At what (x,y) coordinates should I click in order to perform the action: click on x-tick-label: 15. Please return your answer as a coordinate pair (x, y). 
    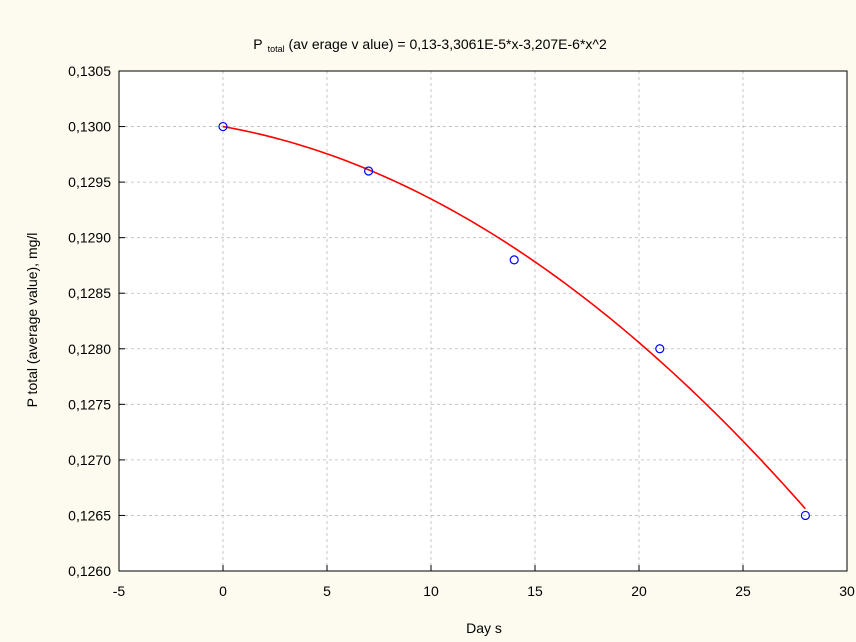
    Looking at the image, I should click on (535, 591).